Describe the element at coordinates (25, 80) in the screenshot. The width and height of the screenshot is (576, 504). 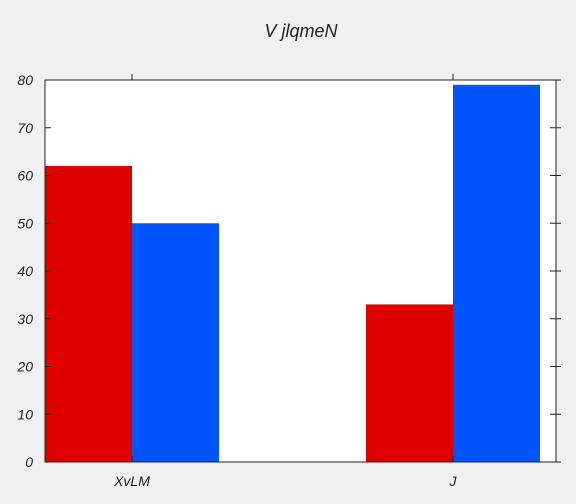
I see `y-tick-label: 80` at that location.